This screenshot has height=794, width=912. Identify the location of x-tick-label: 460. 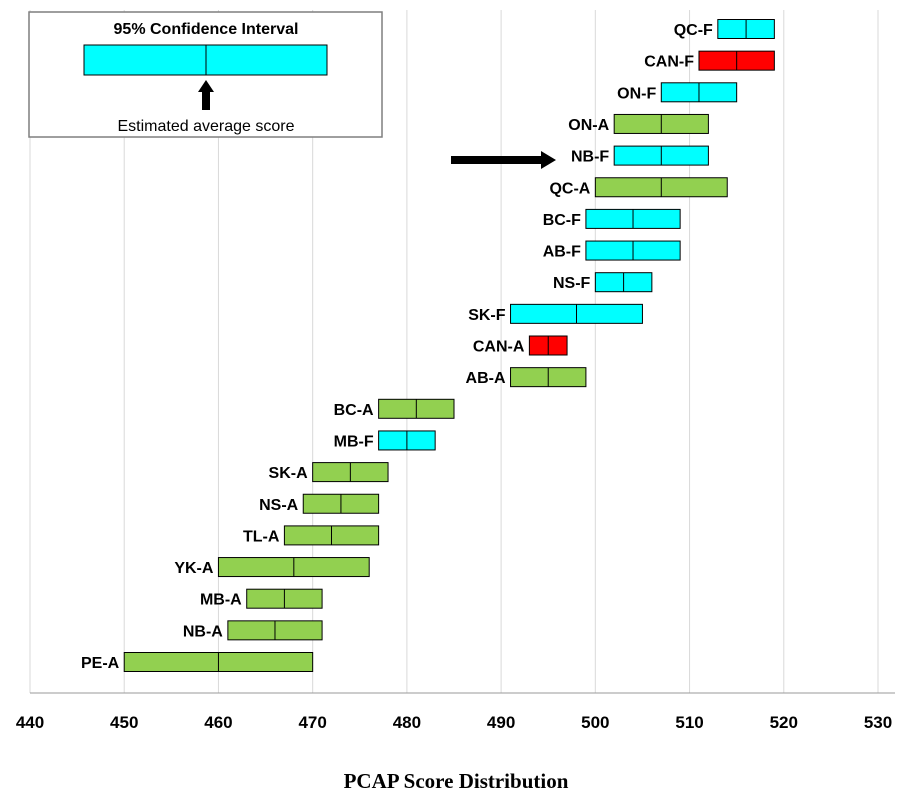
(218, 722).